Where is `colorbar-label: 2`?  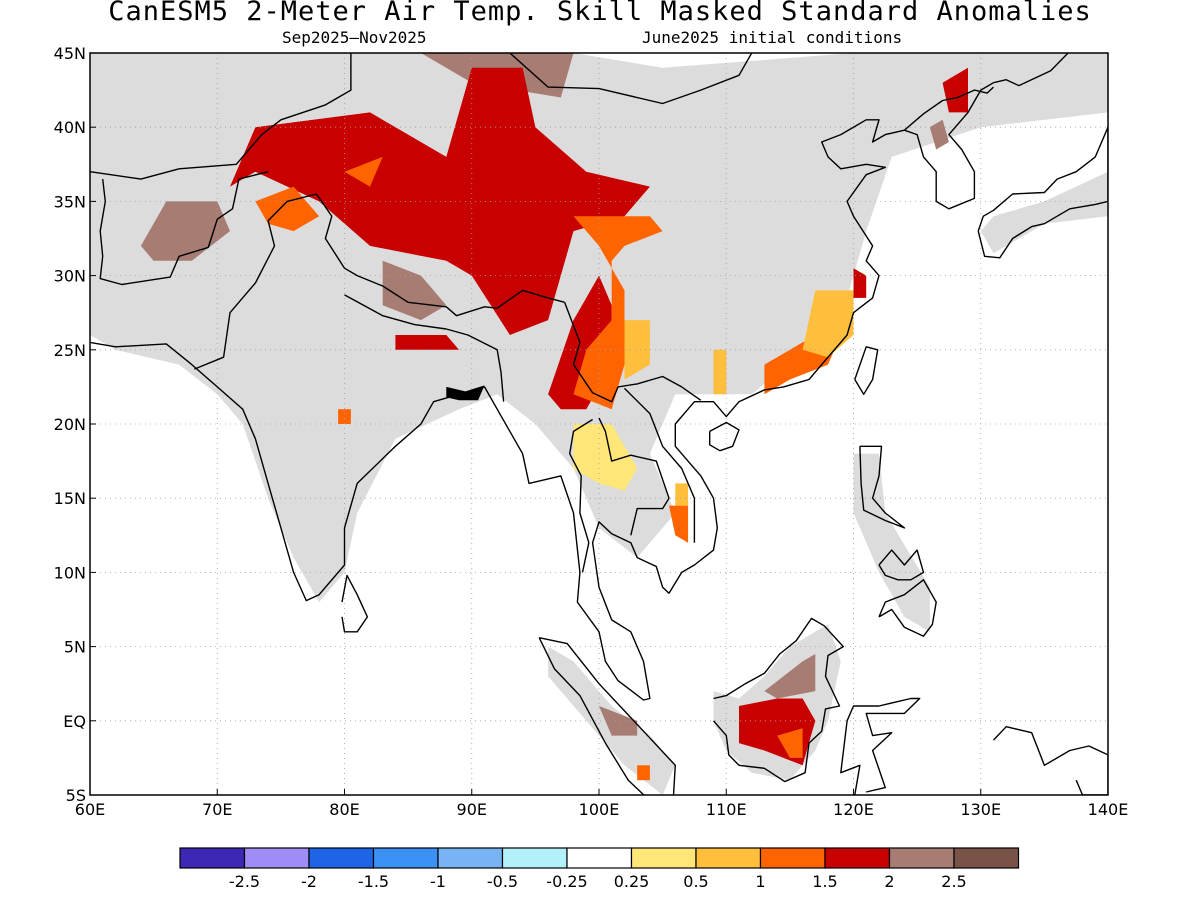 colorbar-label: 2 is located at coordinates (889, 881).